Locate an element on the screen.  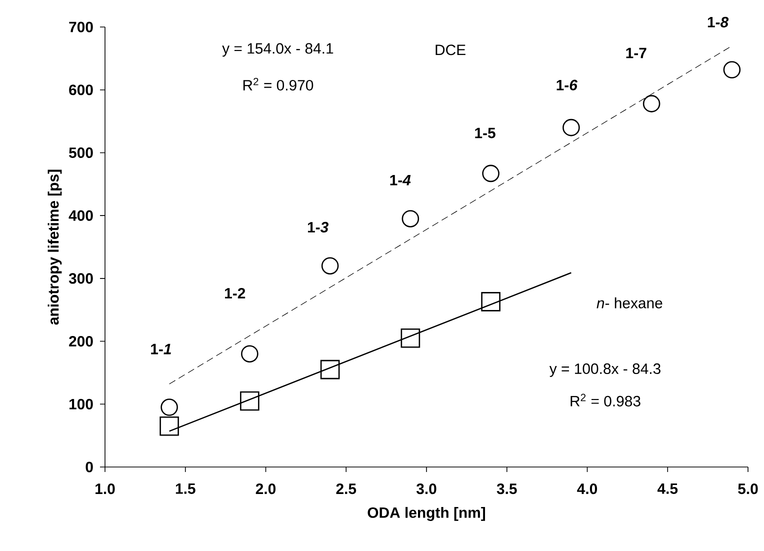
x-axis-title: ODA length [nm] is located at coordinates (427, 513).